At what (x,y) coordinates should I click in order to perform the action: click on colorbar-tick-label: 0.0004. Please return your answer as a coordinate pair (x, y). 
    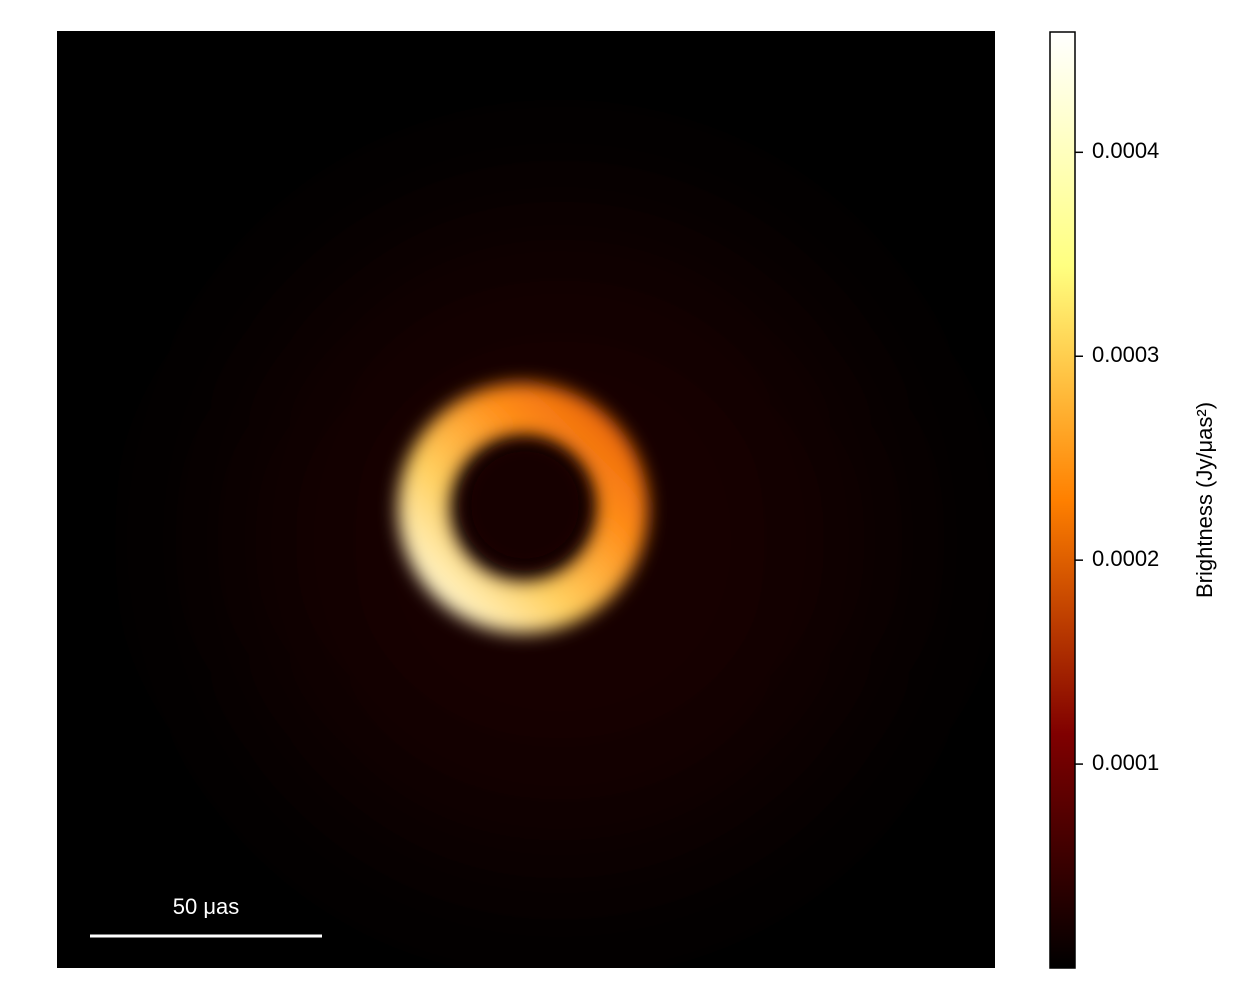
    Looking at the image, I should click on (1125, 150).